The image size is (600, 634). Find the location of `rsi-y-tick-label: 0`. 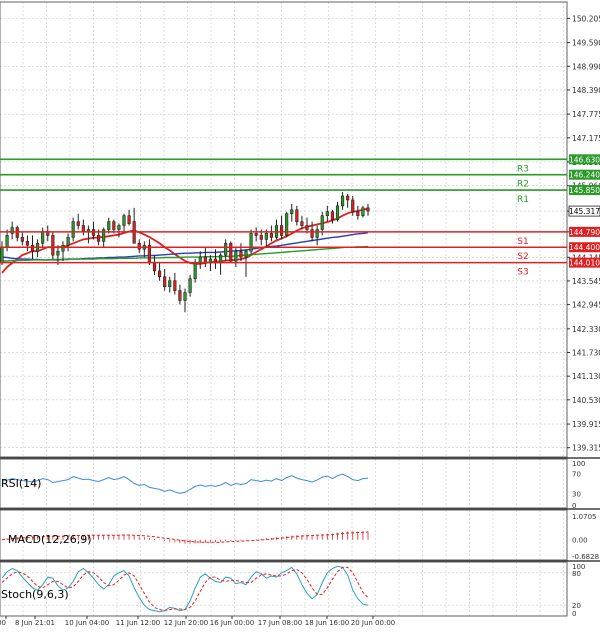

rsi-y-tick-label: 0 is located at coordinates (574, 506).